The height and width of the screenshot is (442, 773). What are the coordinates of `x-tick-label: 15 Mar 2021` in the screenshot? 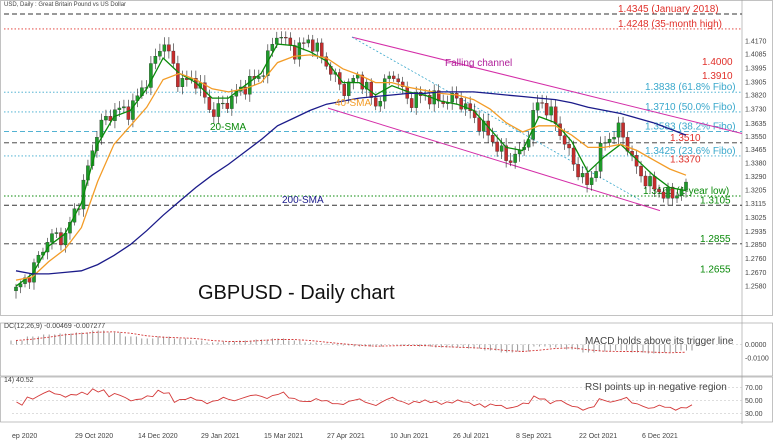 It's located at (283, 436).